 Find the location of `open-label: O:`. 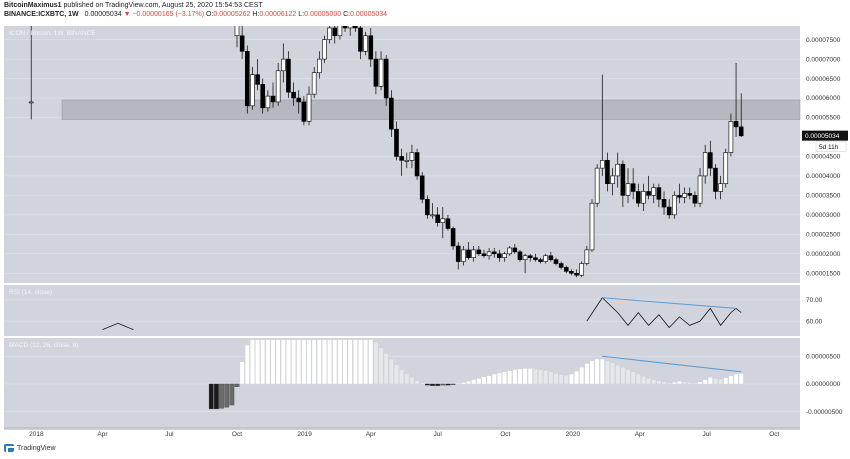

open-label: O: is located at coordinates (210, 14).